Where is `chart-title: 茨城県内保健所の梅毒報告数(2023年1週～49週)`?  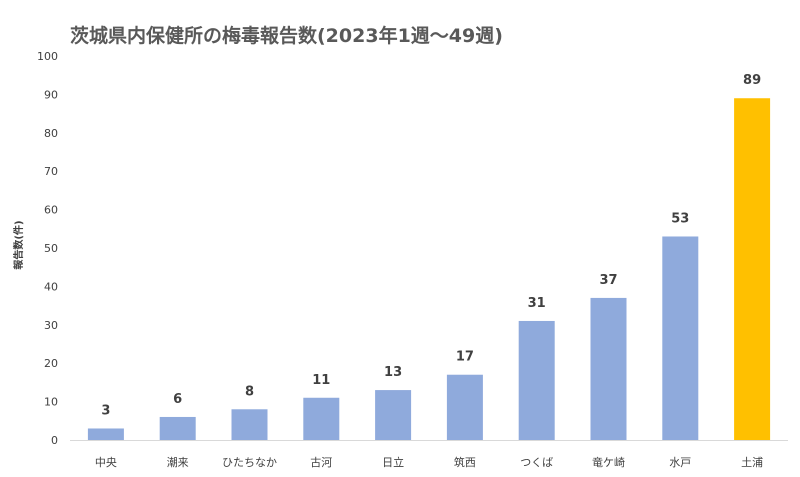 chart-title: 茨城県内保健所の梅毒報告数(2023年1週～49週) is located at coordinates (286, 35).